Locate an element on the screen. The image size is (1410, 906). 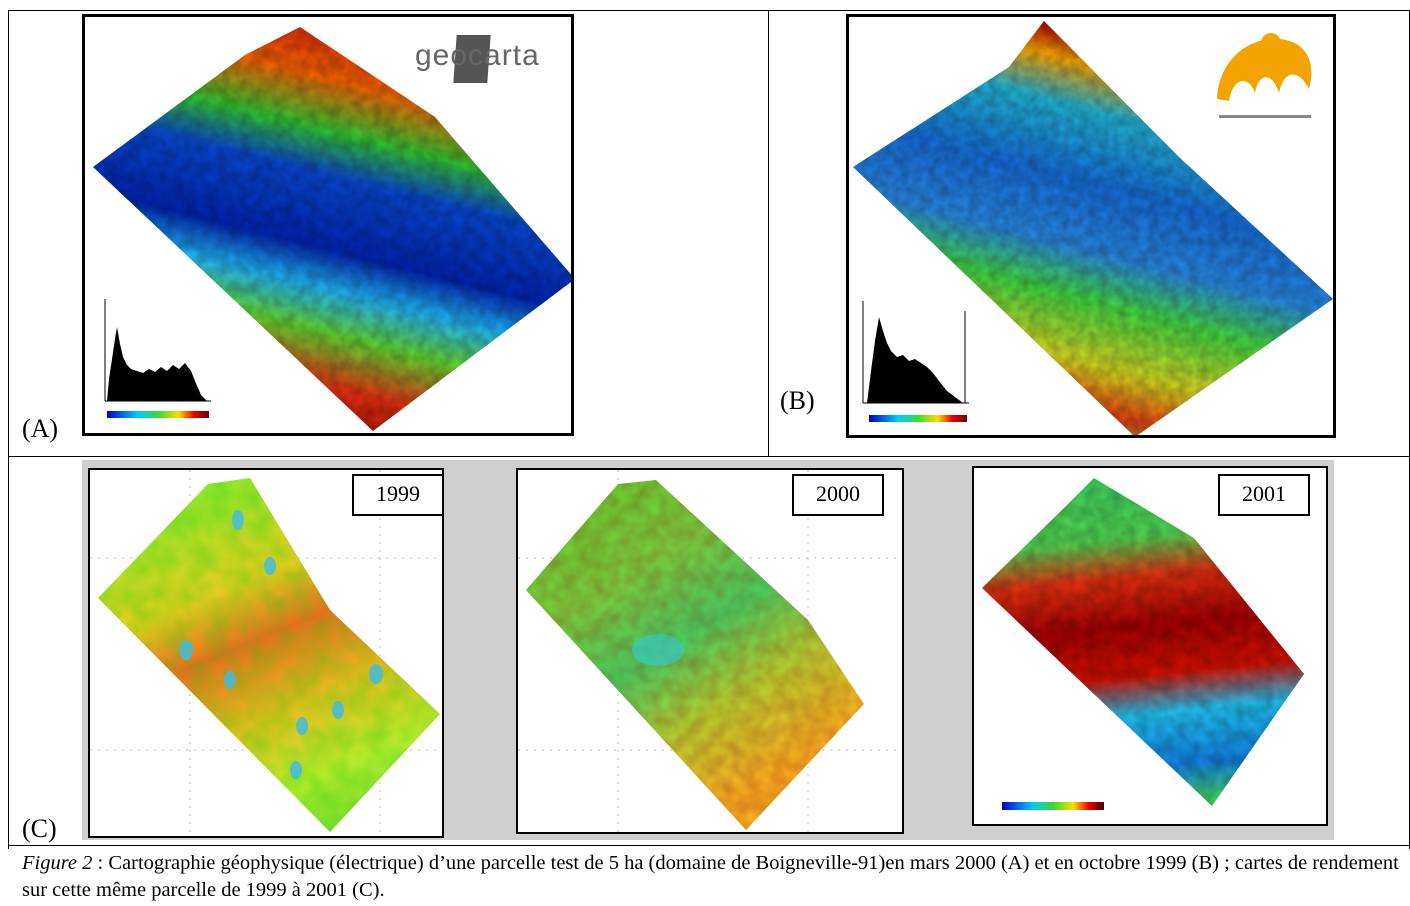
yield-map-1999: 1999 is located at coordinates (266, 653).